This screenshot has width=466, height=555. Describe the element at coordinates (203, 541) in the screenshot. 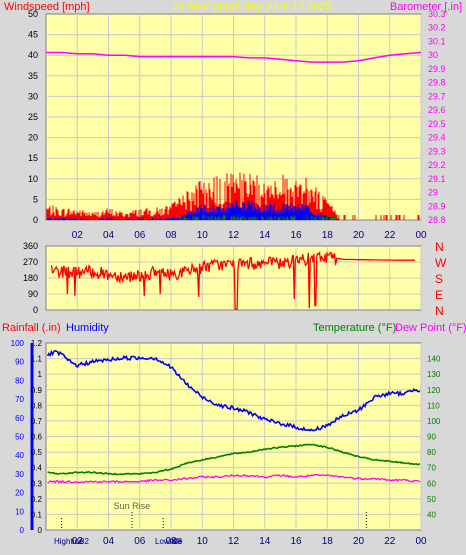

I see `temperature-time-tick: 10` at that location.